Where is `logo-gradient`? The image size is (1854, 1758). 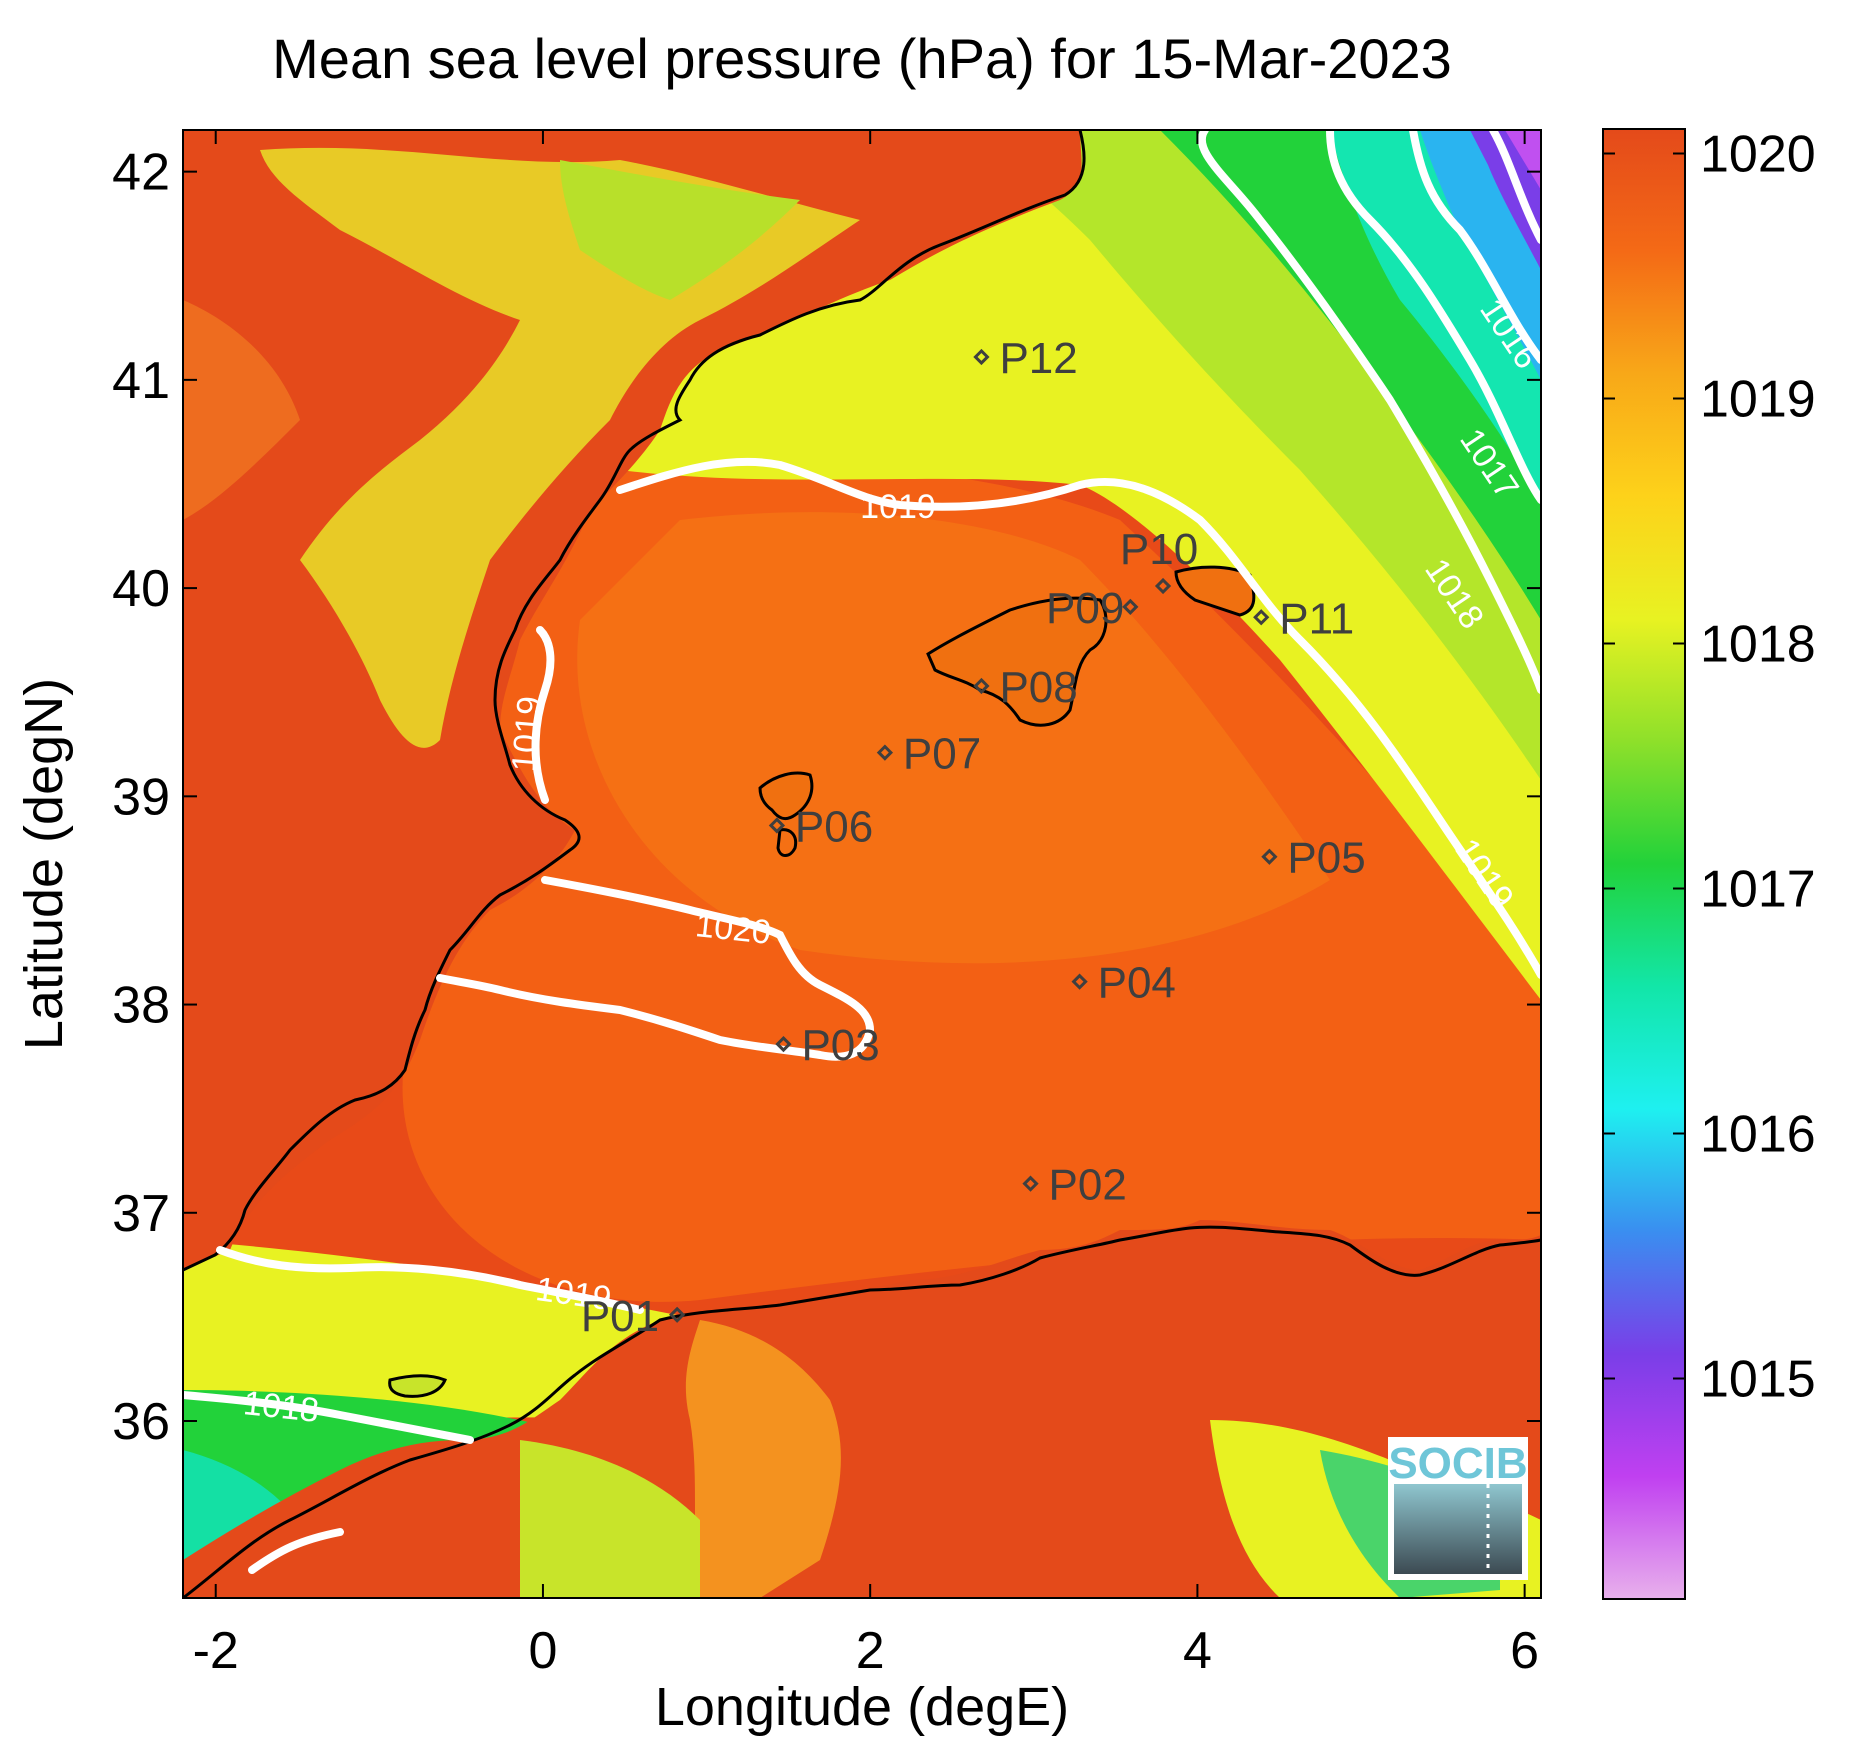 logo-gradient is located at coordinates (1458, 1529).